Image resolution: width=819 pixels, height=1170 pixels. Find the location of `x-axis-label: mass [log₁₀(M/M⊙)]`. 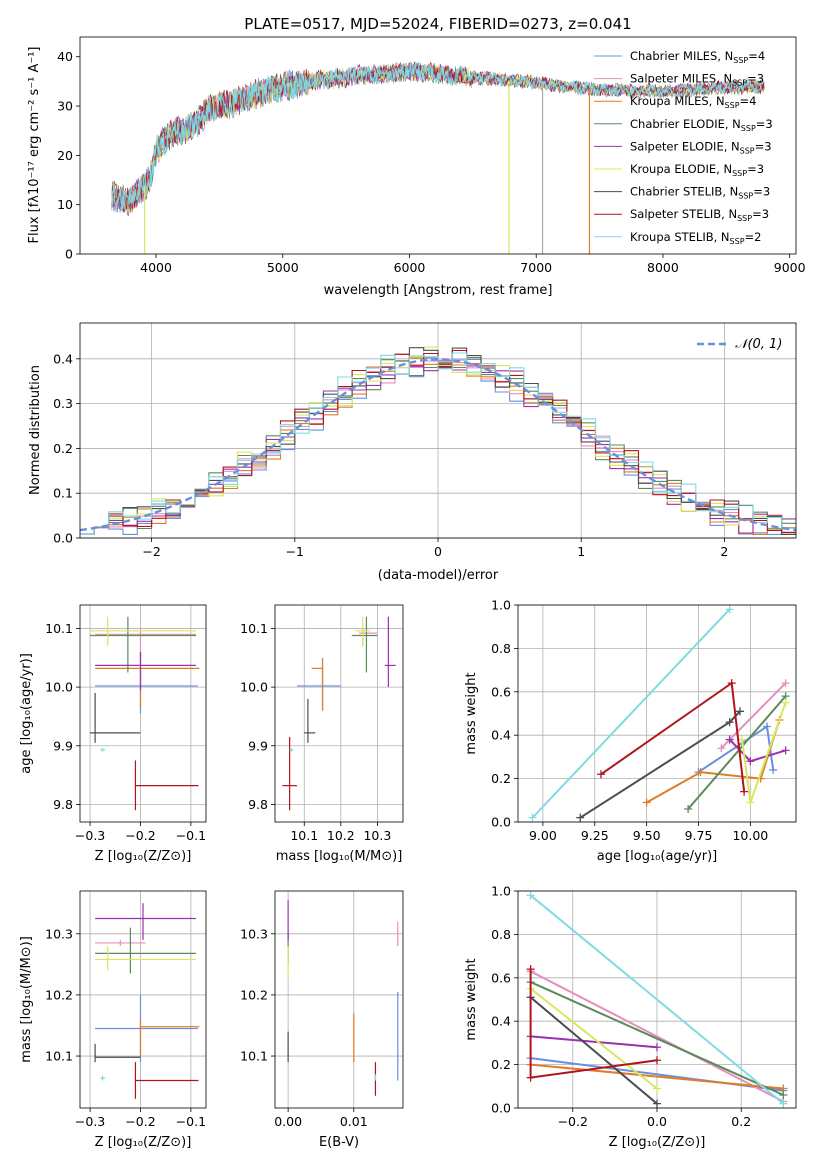

x-axis-label: mass [log₁₀(M/M⊙)] is located at coordinates (339, 856).